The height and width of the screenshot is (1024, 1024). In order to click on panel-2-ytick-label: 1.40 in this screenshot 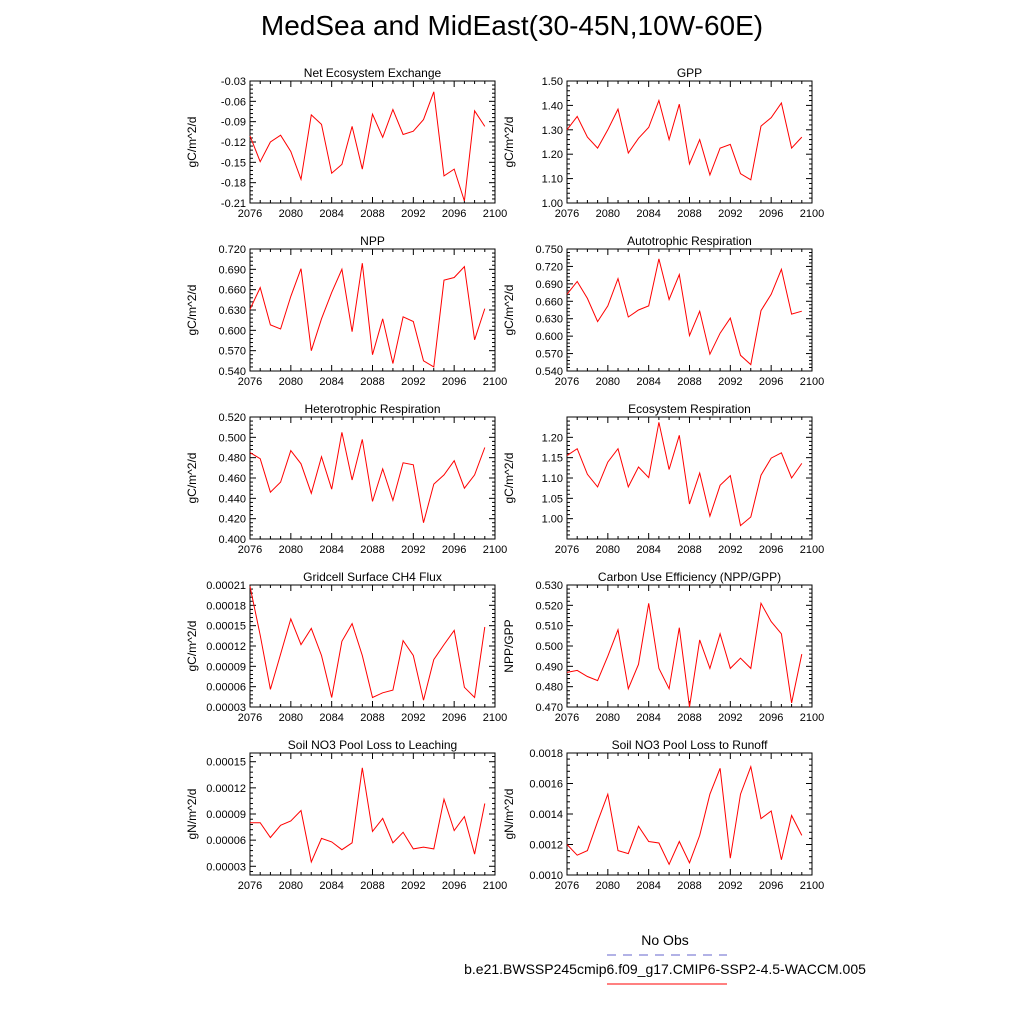, I will do `click(552, 106)`.